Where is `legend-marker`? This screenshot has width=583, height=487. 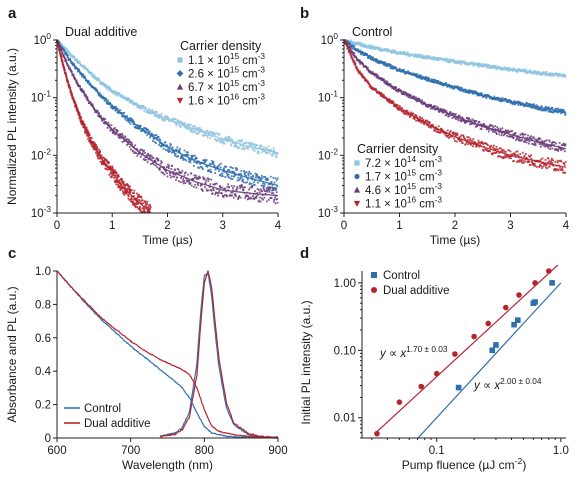 legend-marker is located at coordinates (357, 203).